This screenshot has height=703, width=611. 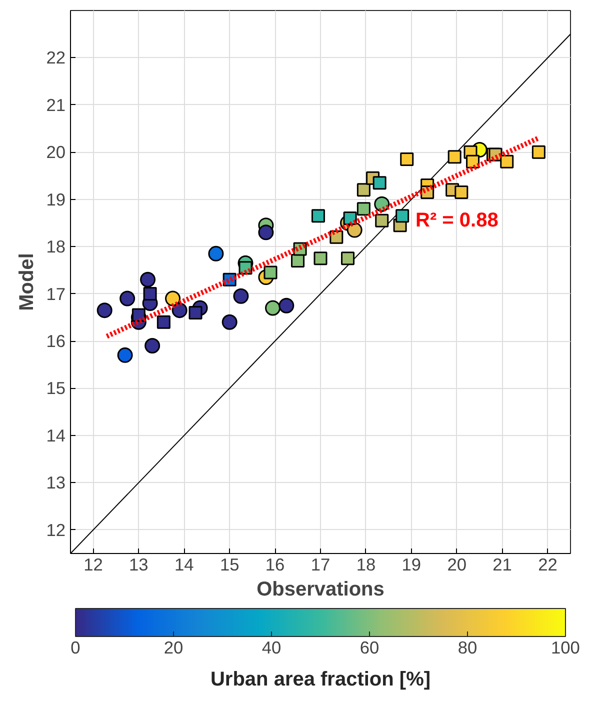 I want to click on y-tick-label: 20, so click(x=56, y=152).